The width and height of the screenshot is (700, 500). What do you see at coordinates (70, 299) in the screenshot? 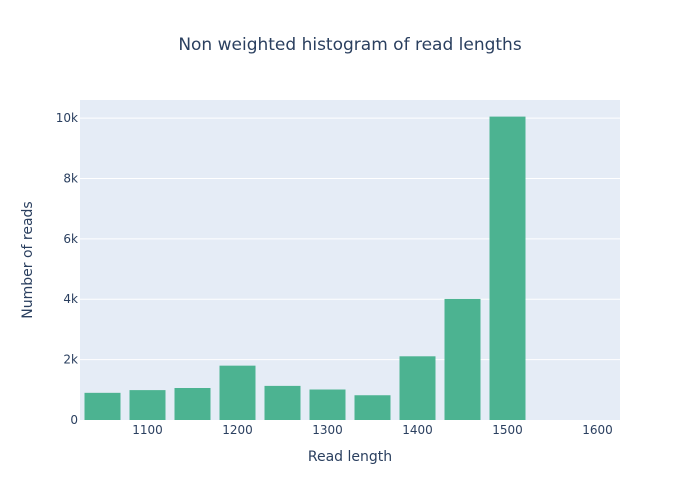
I see `y-tick-label: 4k` at bounding box center [70, 299].